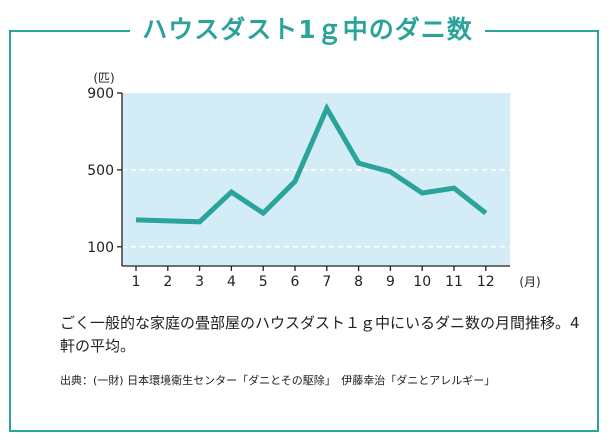 This screenshot has width=615, height=442. What do you see at coordinates (100, 94) in the screenshot?
I see `y-tick-label-900: 900` at bounding box center [100, 94].